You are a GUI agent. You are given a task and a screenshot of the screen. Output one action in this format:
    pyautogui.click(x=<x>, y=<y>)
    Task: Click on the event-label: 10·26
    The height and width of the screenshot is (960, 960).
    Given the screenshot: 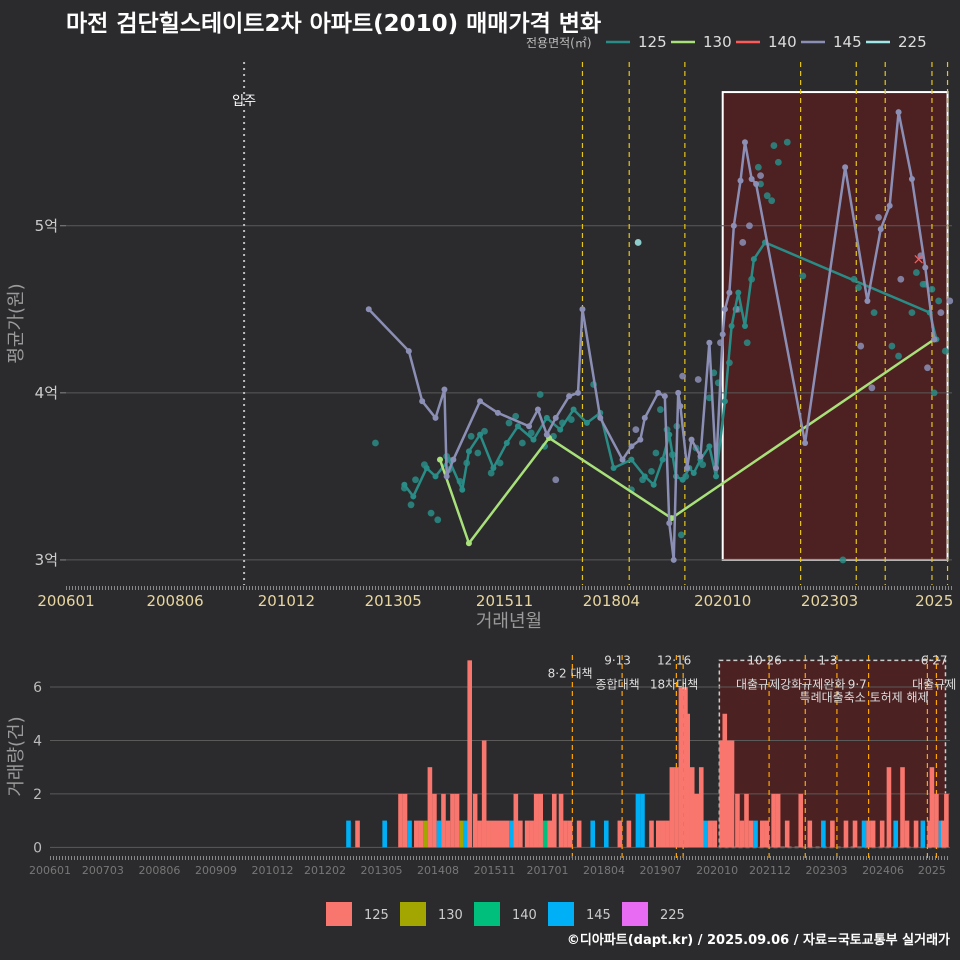 What is the action you would take?
    pyautogui.click(x=764, y=660)
    